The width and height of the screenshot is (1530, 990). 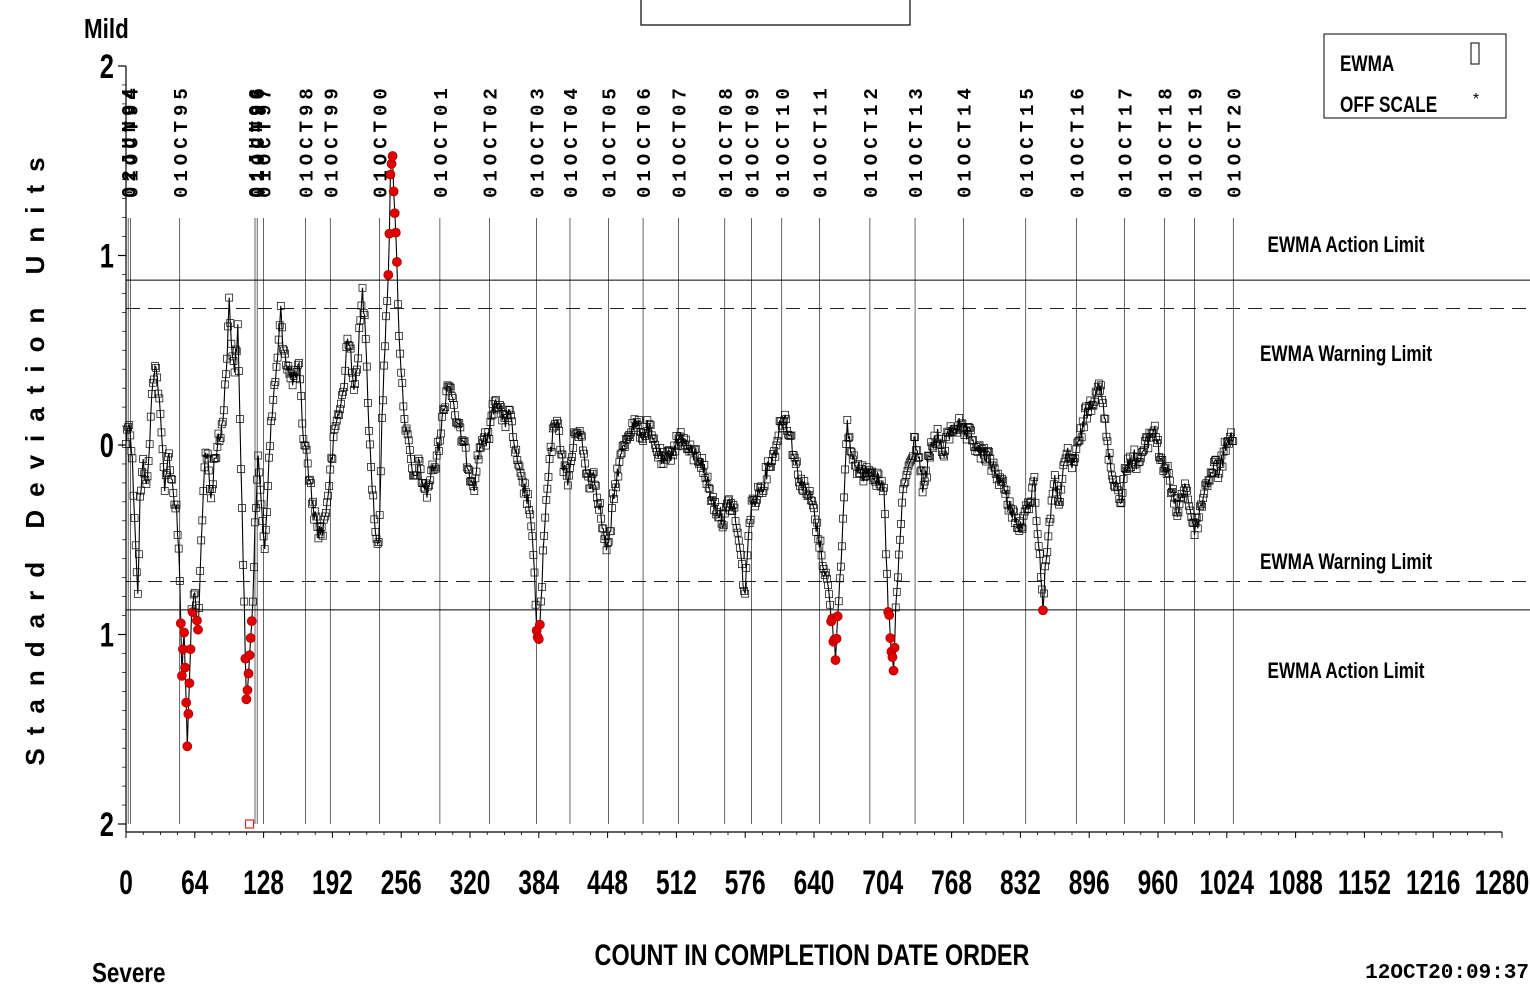 I want to click on date-label: 01OCT02, so click(x=491, y=140).